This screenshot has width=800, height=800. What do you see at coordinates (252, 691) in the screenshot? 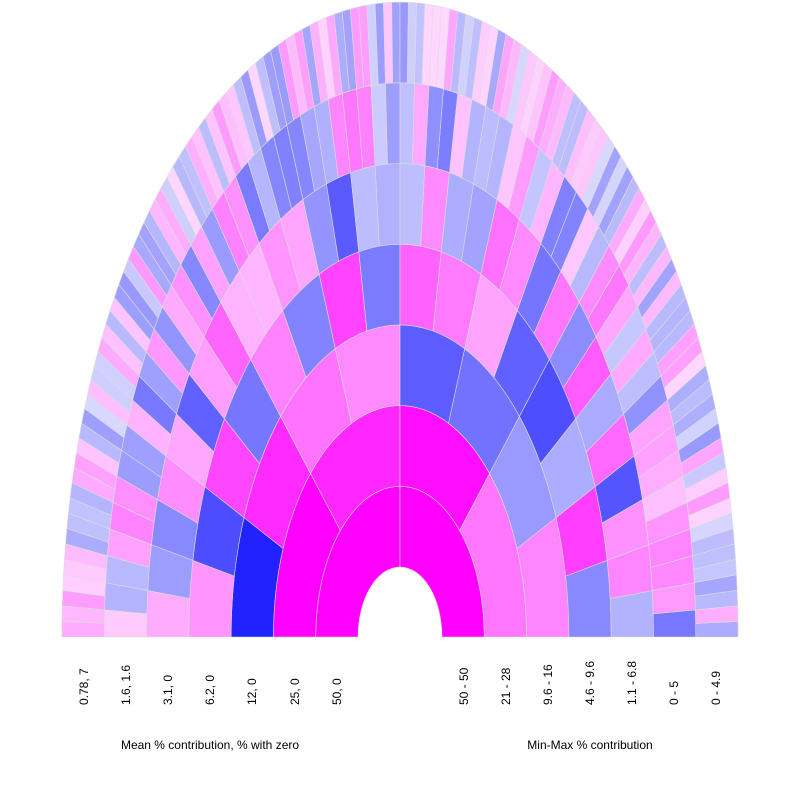
I see `left-ring-label-3: 12, 0` at bounding box center [252, 691].